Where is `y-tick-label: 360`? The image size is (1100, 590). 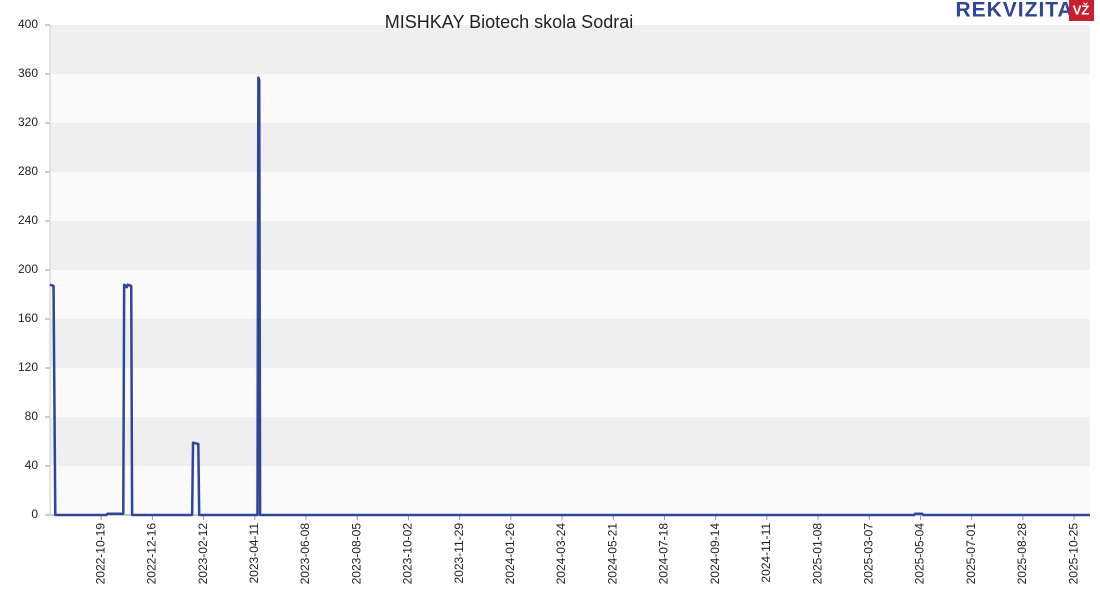 y-tick-label: 360 is located at coordinates (28, 73).